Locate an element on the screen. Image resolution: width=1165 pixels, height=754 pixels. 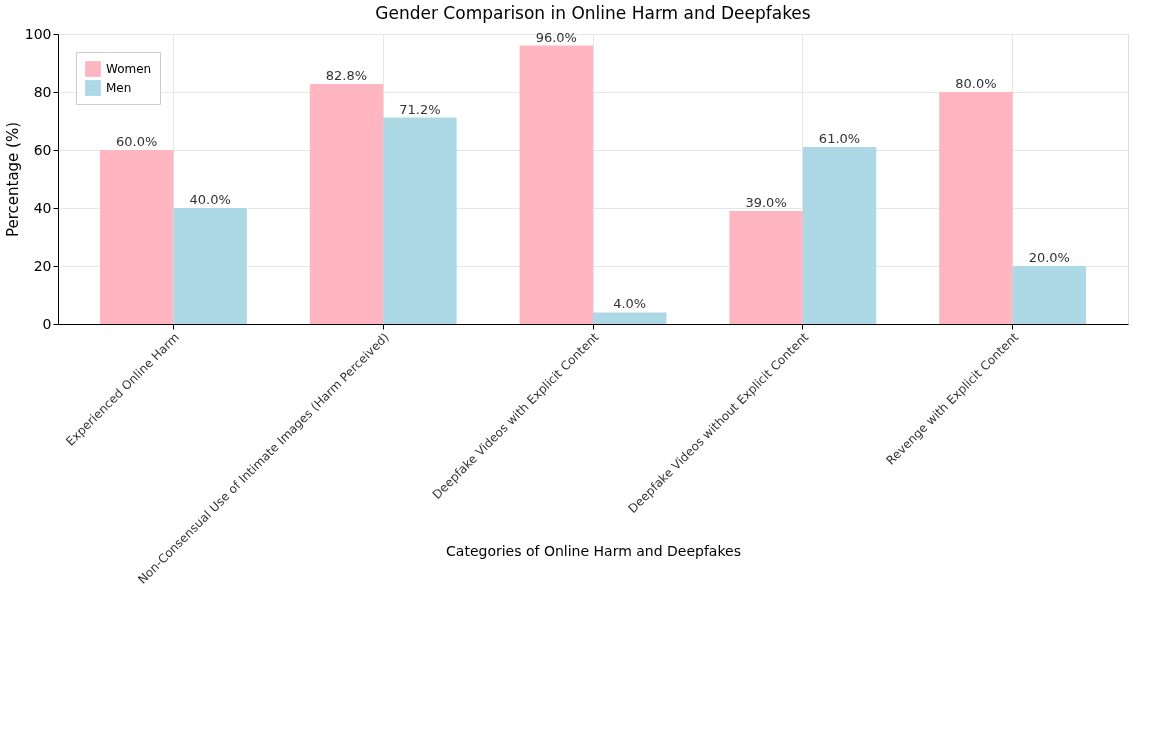
y-tick-label: 0 is located at coordinates (47, 323).